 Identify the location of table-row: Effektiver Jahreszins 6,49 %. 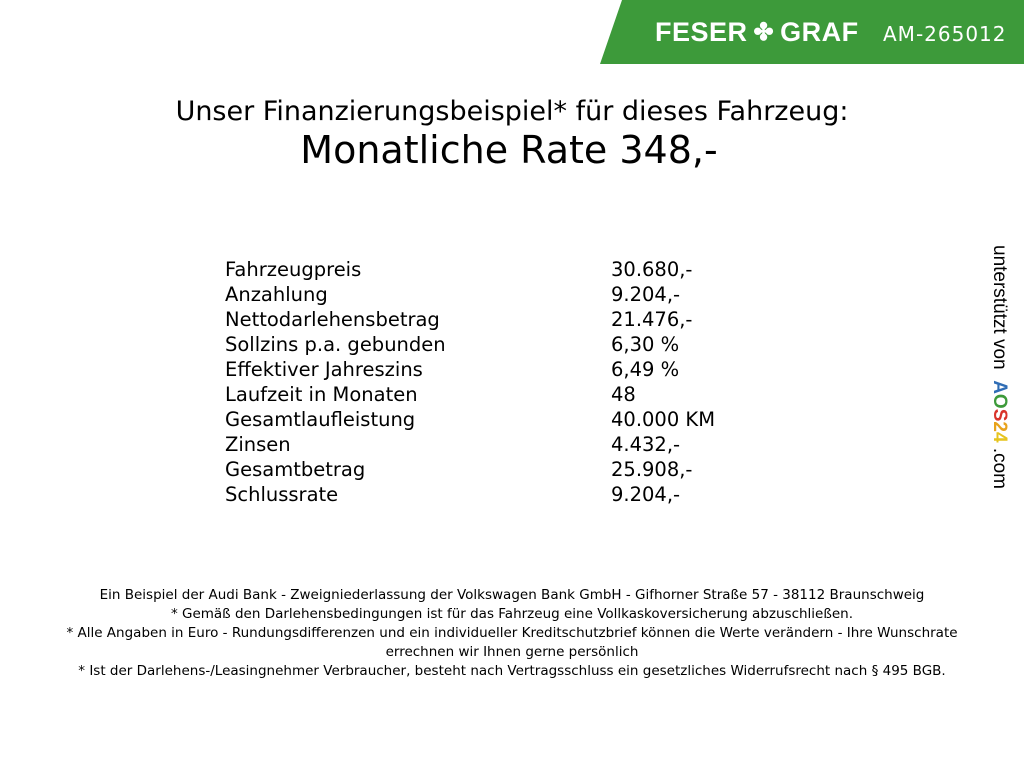
(525, 369).